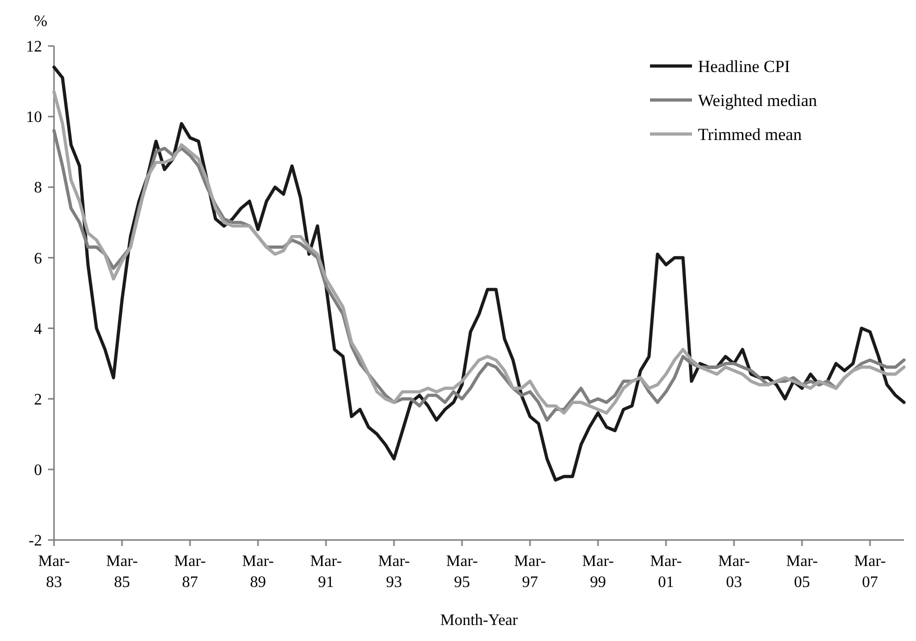  What do you see at coordinates (758, 100) in the screenshot?
I see `legend-label: Weighted median` at bounding box center [758, 100].